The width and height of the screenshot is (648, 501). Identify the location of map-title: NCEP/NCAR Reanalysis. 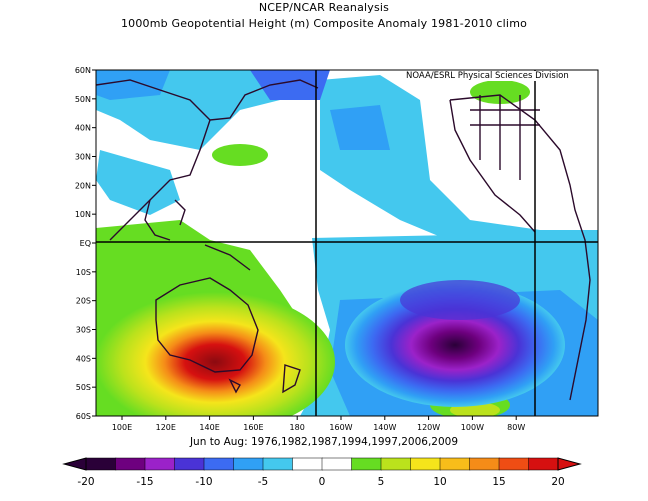
(324, 7).